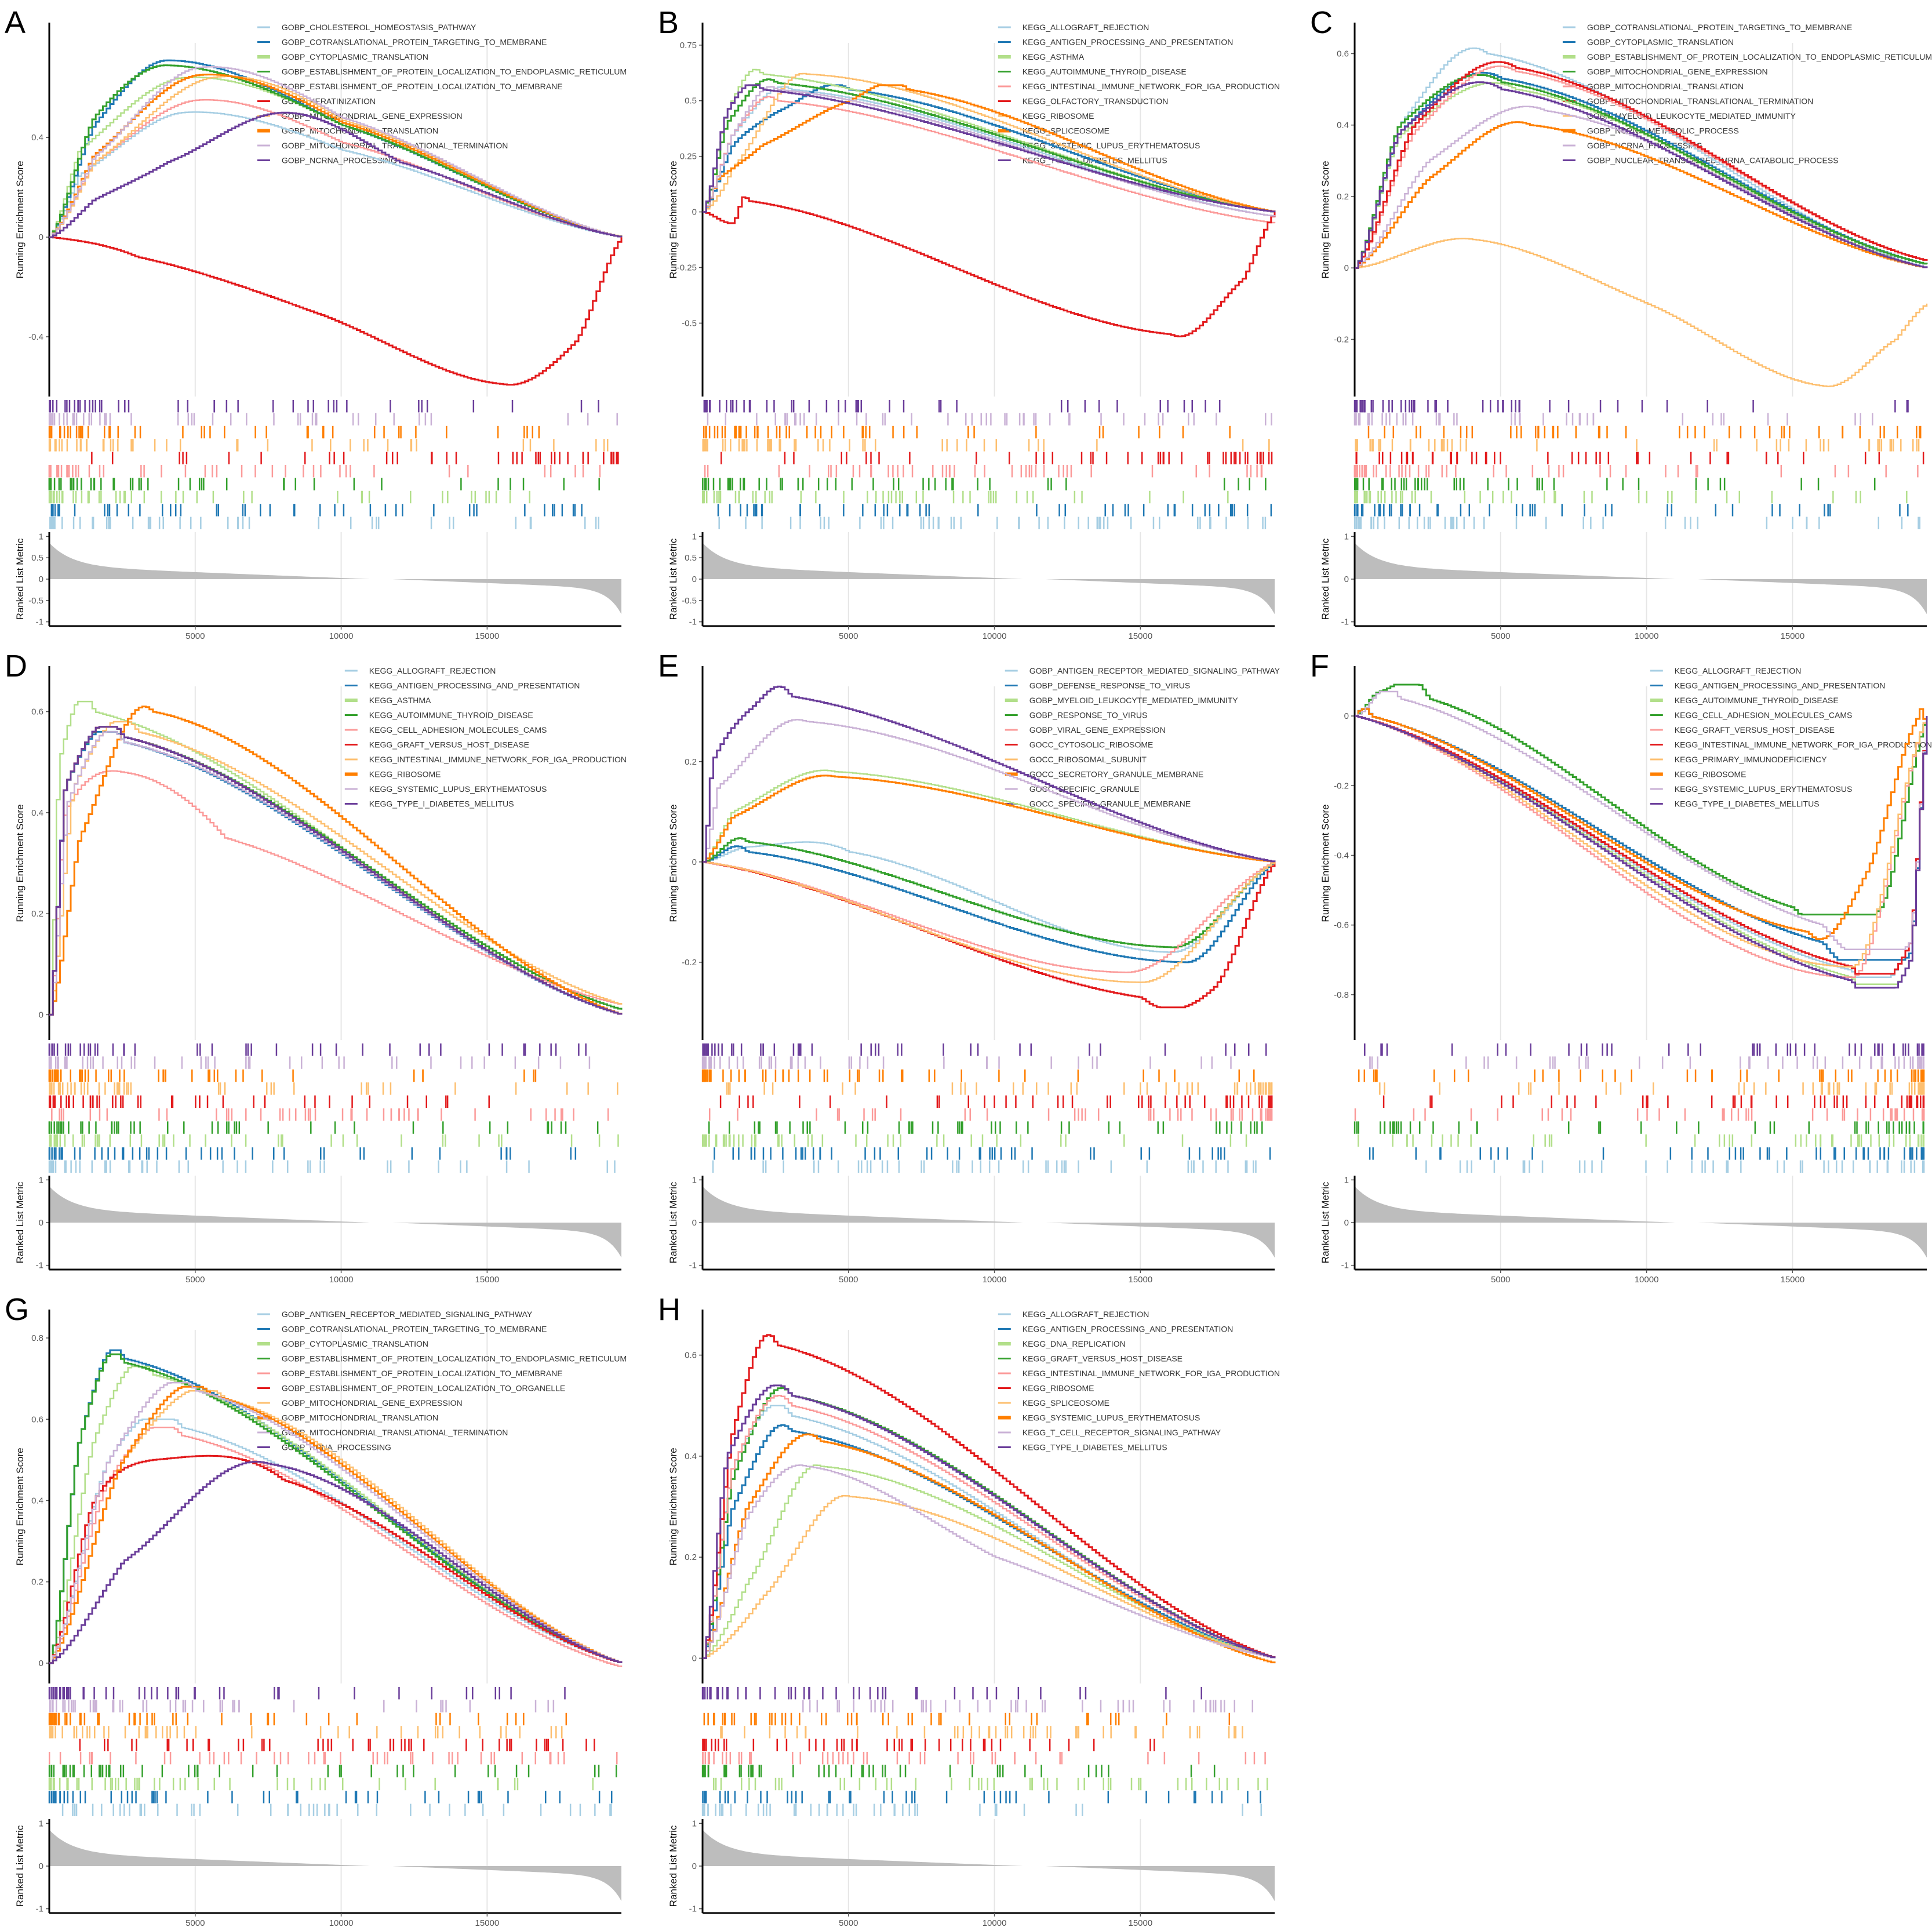  I want to click on legend-label: KEGG_AUTOIMMUNE_THYROID_DISEASE, so click(451, 715).